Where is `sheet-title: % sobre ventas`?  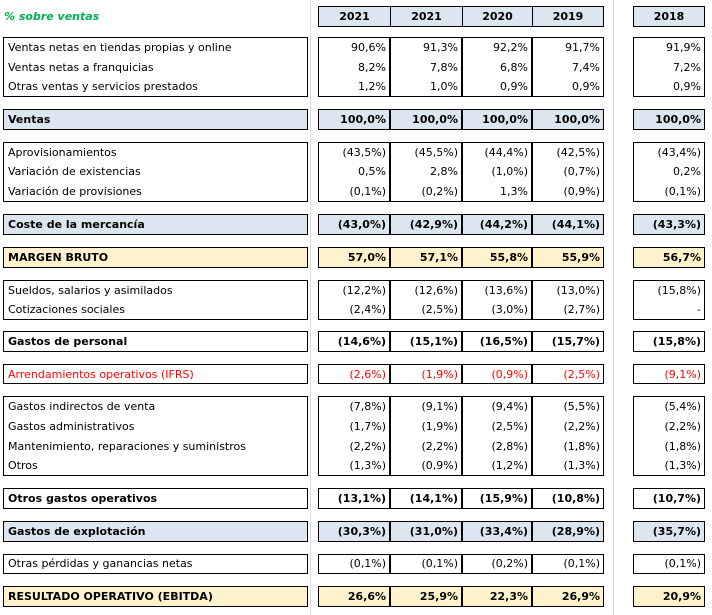
sheet-title: % sobre ventas is located at coordinates (52, 16).